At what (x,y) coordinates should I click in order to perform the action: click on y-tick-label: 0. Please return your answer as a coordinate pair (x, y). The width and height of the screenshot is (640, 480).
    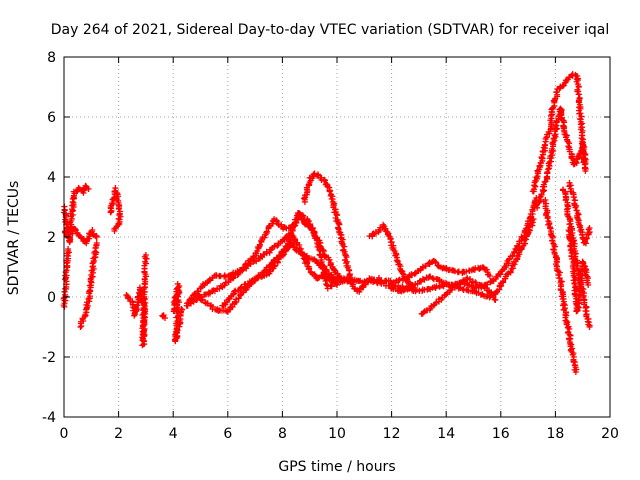
    Looking at the image, I should click on (51, 298).